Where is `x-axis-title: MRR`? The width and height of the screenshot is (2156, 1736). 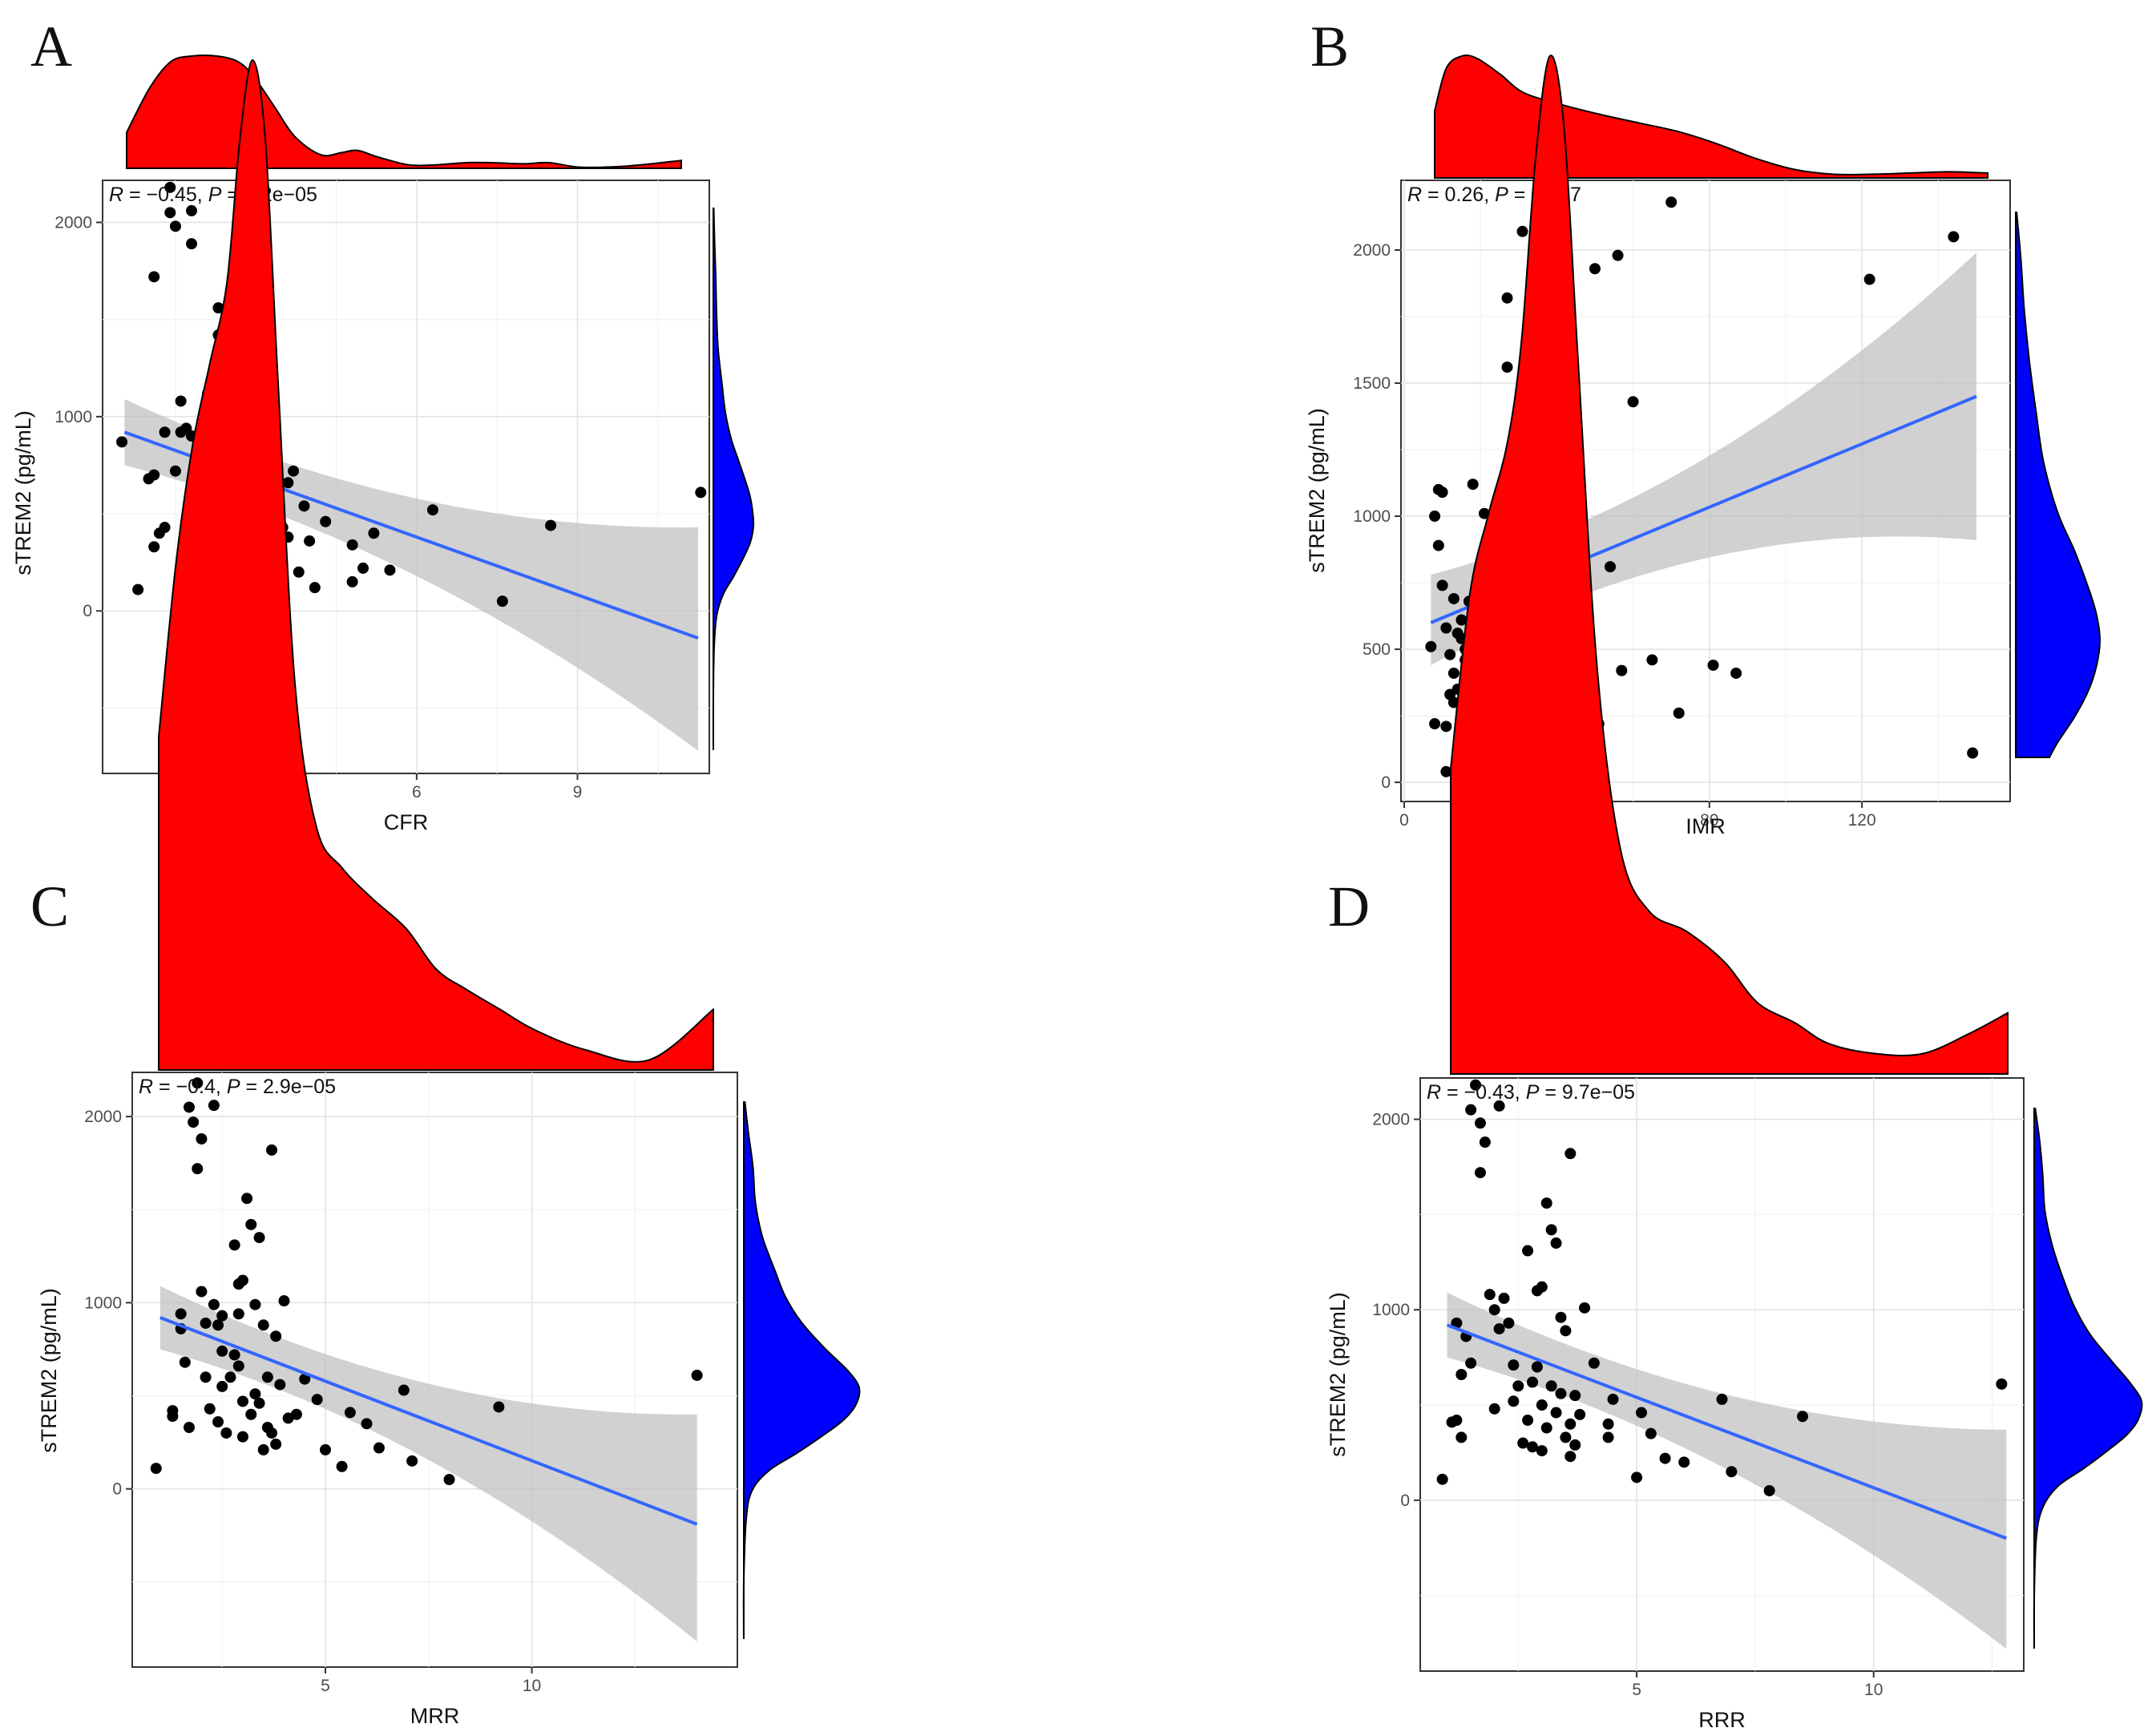
x-axis-title: MRR is located at coordinates (435, 1716).